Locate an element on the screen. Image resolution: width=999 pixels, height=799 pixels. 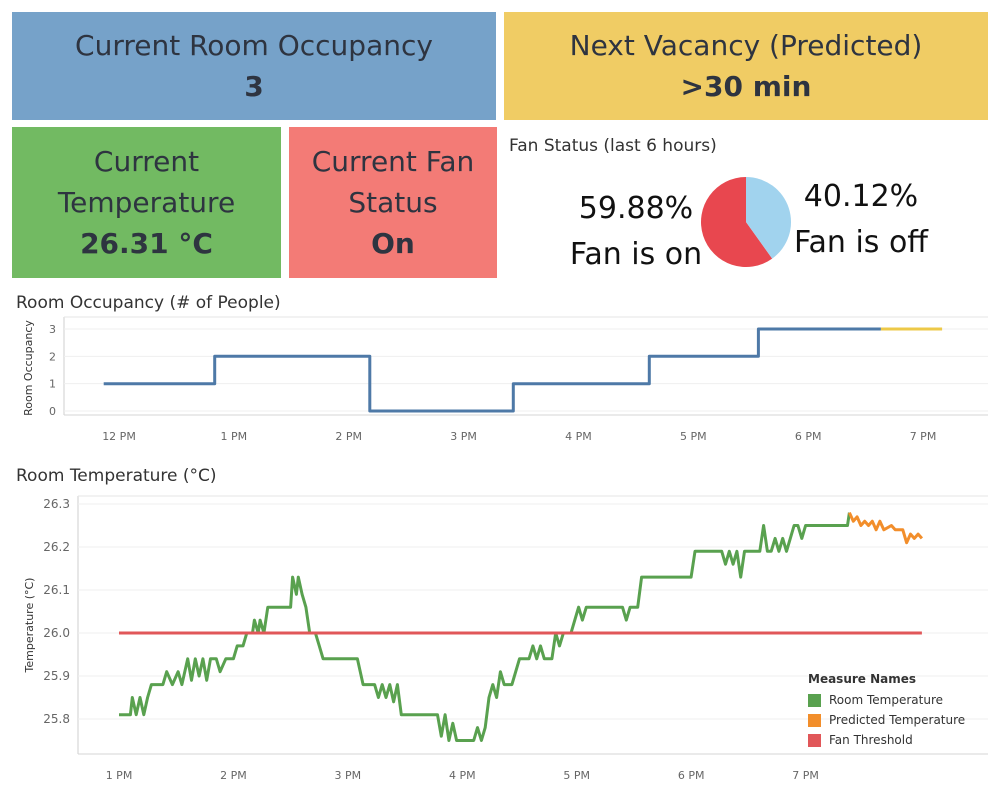
temperature-title: Room Temperature (°C) is located at coordinates (116, 476).